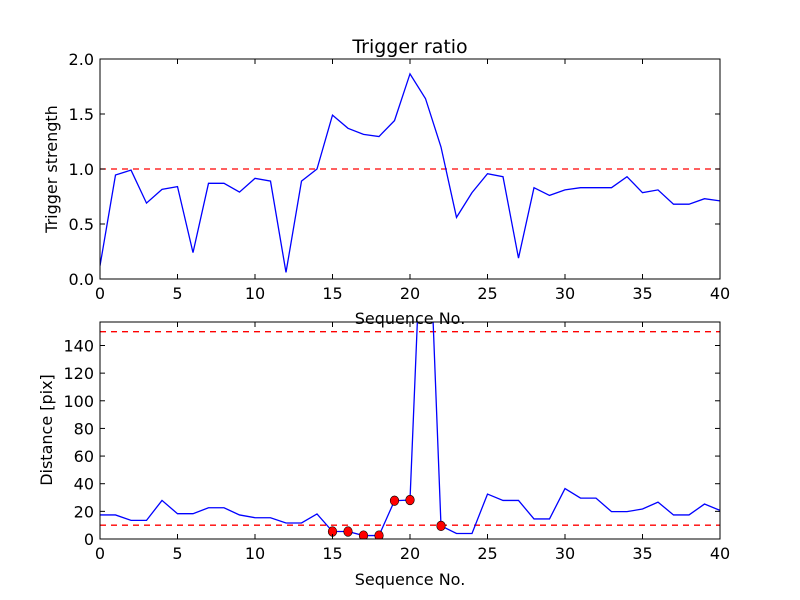 The height and width of the screenshot is (600, 800). What do you see at coordinates (81, 169) in the screenshot?
I see `y-tick-label: 1.0` at bounding box center [81, 169].